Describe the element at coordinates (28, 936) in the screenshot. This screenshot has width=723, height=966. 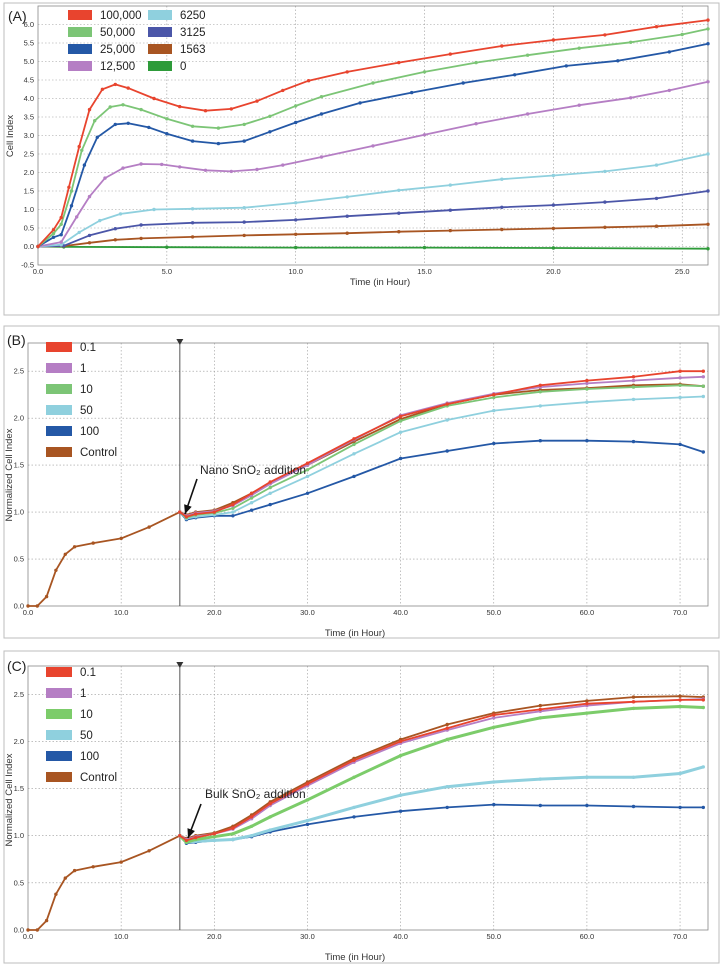
I see `x-tick-label: 0.0` at that location.